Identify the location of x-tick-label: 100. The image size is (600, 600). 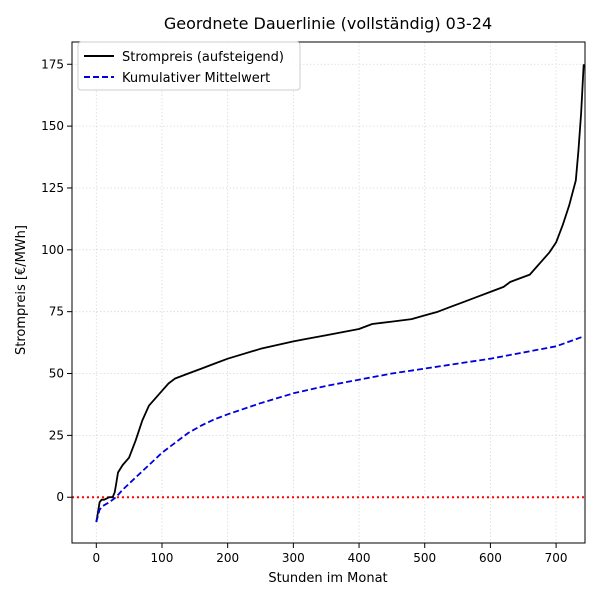
(162, 558).